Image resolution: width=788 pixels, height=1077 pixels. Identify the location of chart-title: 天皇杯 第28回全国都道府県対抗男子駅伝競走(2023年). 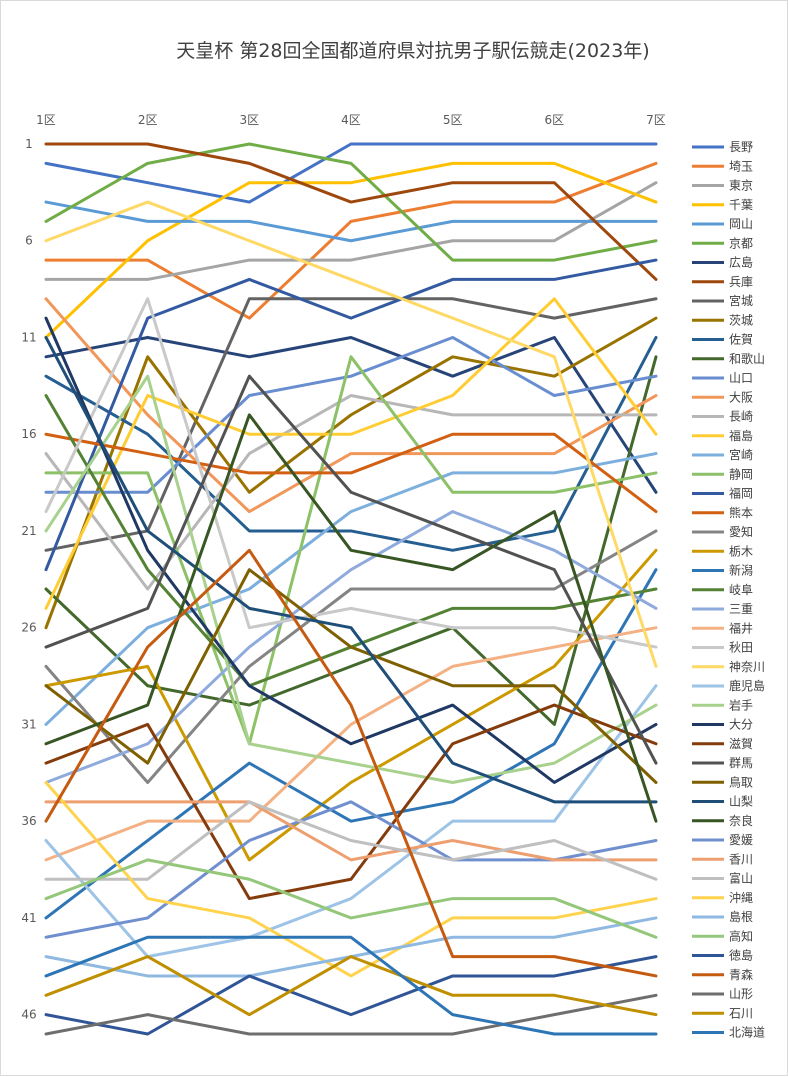
(412, 51).